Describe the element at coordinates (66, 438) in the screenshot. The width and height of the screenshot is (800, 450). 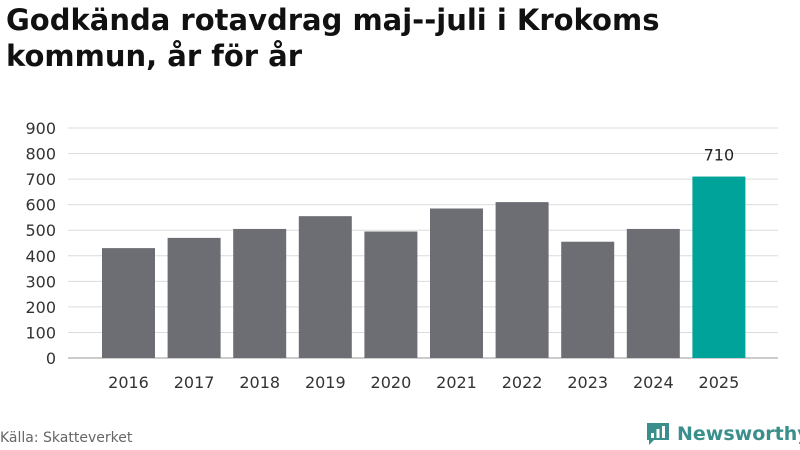
I see `source-note: Källa: Skatteverket` at that location.